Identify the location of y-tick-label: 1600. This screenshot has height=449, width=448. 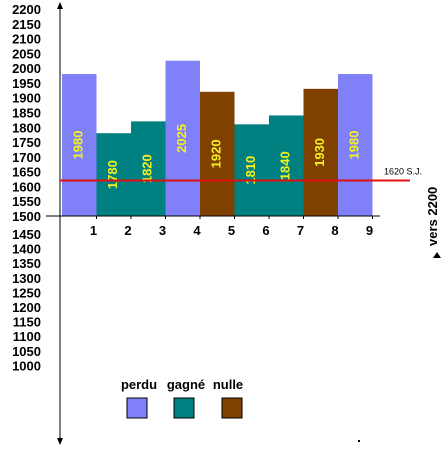
(26, 186).